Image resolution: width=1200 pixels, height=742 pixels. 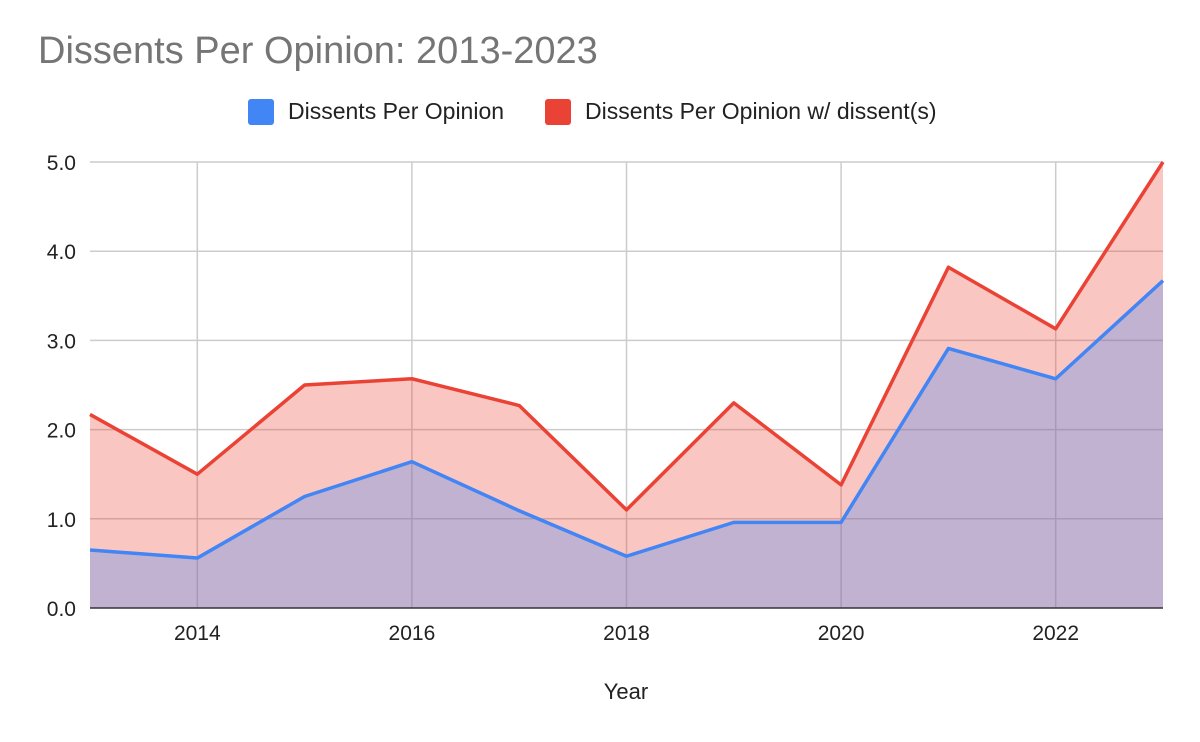 I want to click on legend-item-dissents-with-dissent: Dissents Per Opinion w/ dissent(s), so click(x=741, y=111).